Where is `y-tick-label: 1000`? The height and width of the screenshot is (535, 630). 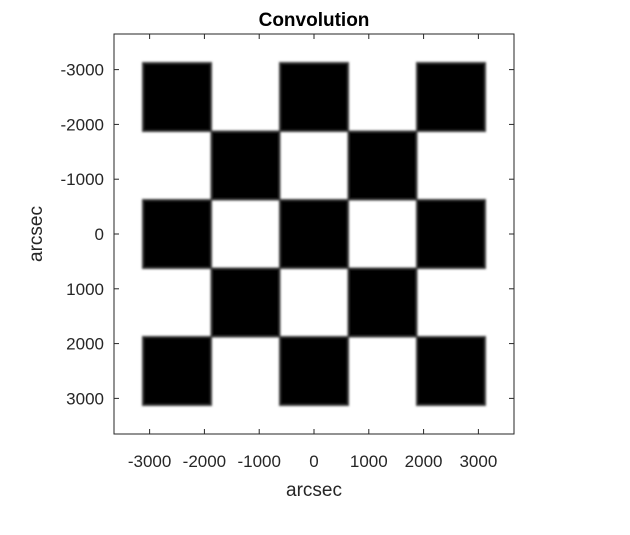
y-tick-label: 1000 is located at coordinates (85, 289).